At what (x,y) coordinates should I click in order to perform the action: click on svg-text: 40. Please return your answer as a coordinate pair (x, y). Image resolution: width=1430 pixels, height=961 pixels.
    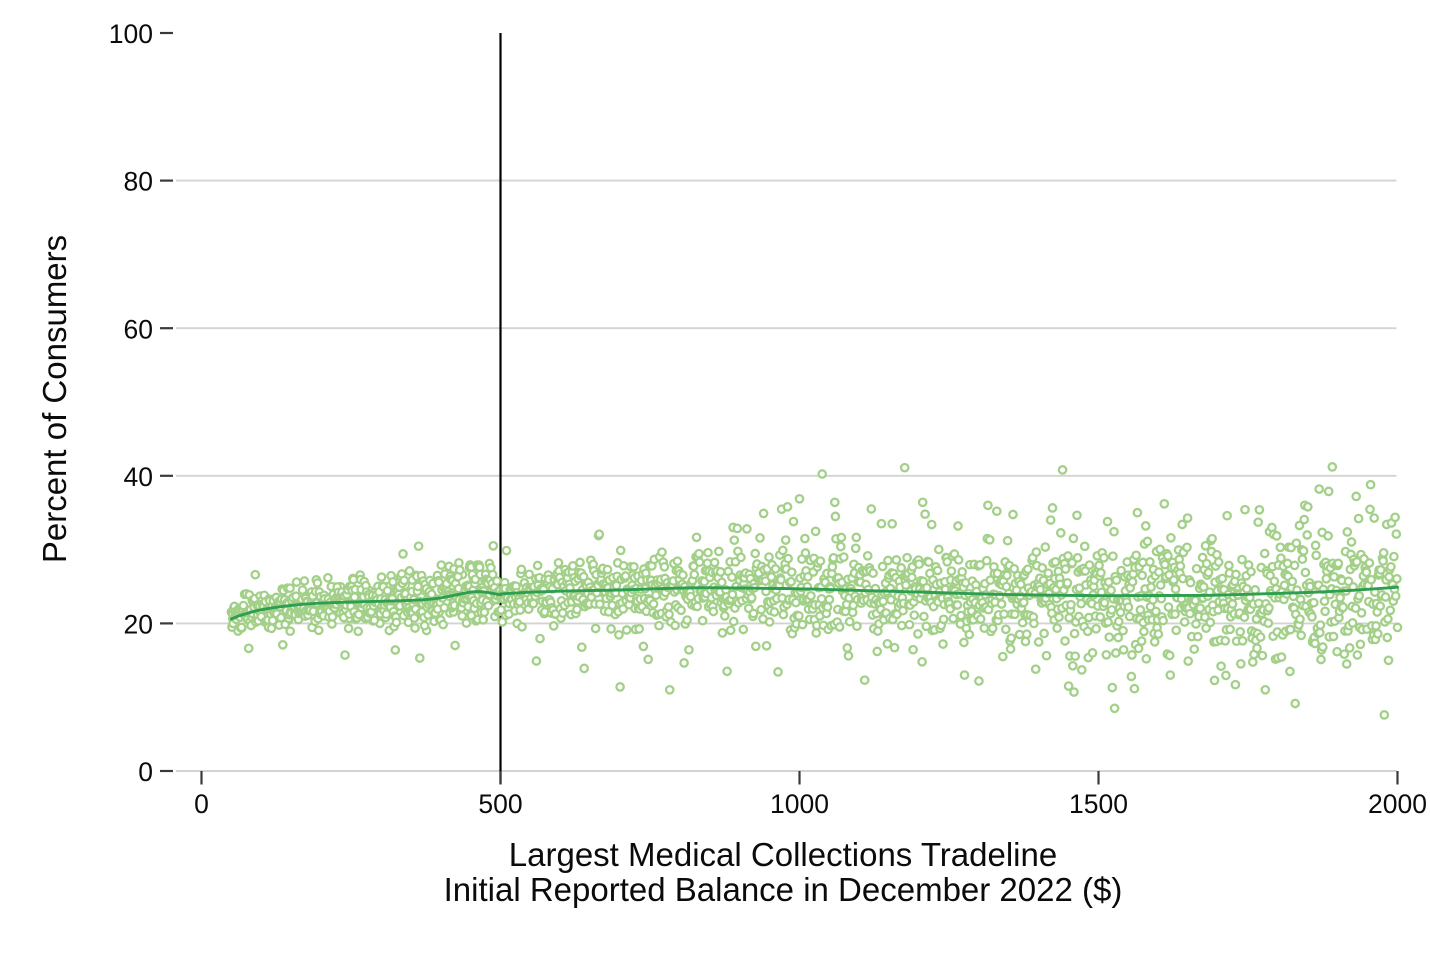
    Looking at the image, I should click on (138, 477).